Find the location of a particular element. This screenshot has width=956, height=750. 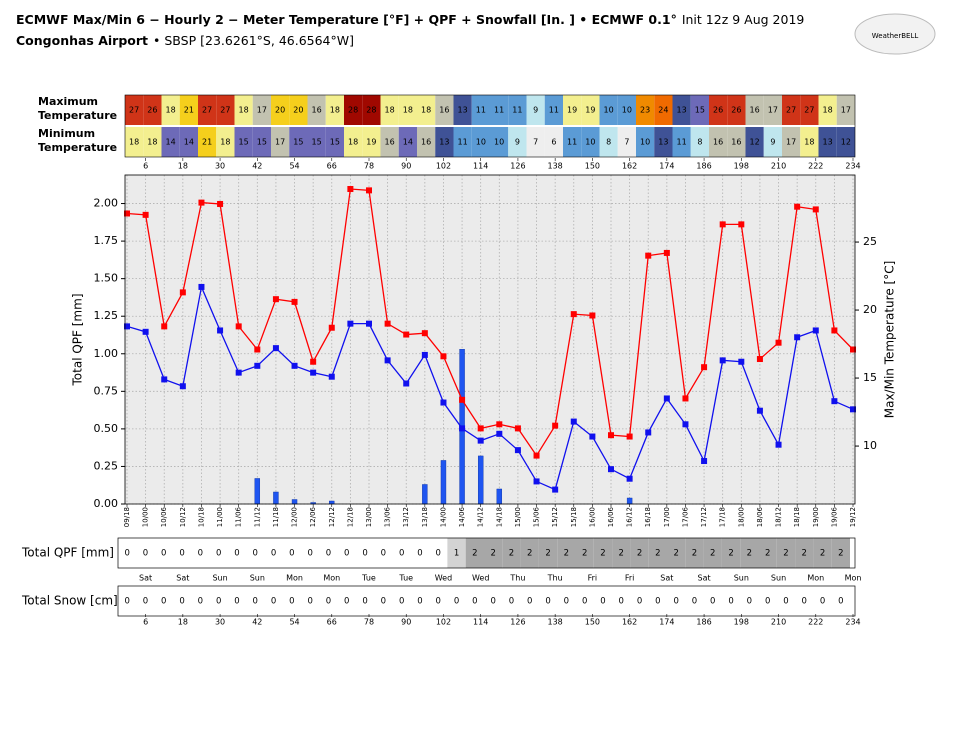

temp-value: 15 is located at coordinates (317, 142).